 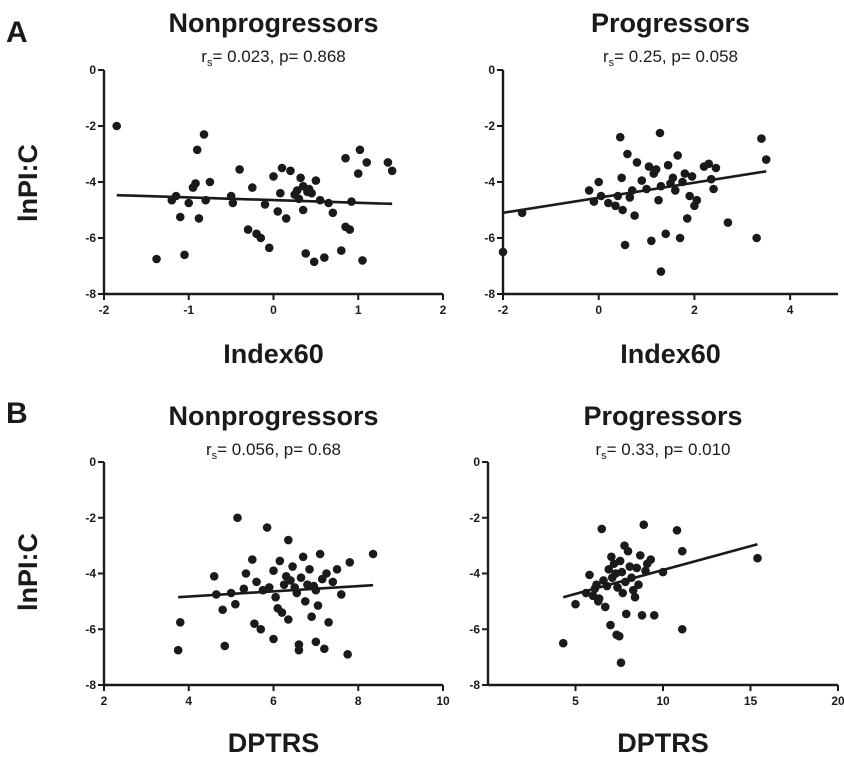 I want to click on stat-annotation: rs= 0.056, p= 0.68, so click(x=273, y=451).